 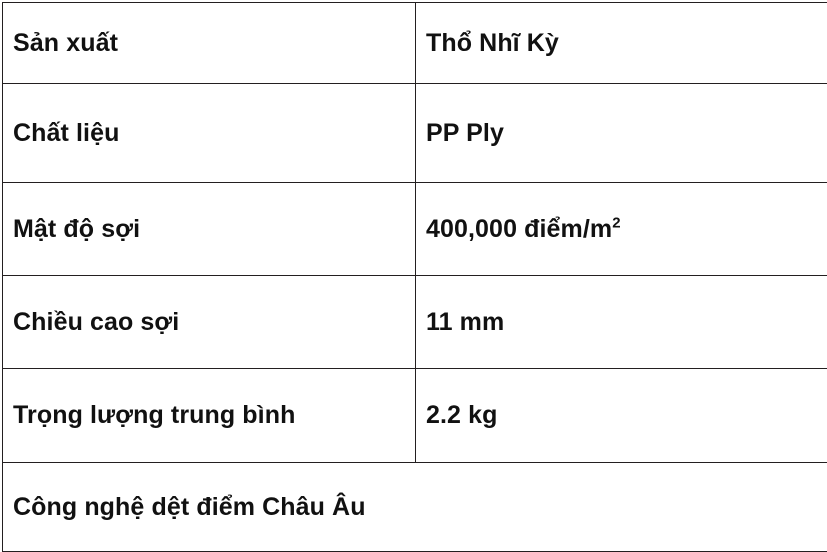 I want to click on spec-value-cell: 2.2 kg, so click(x=621, y=416).